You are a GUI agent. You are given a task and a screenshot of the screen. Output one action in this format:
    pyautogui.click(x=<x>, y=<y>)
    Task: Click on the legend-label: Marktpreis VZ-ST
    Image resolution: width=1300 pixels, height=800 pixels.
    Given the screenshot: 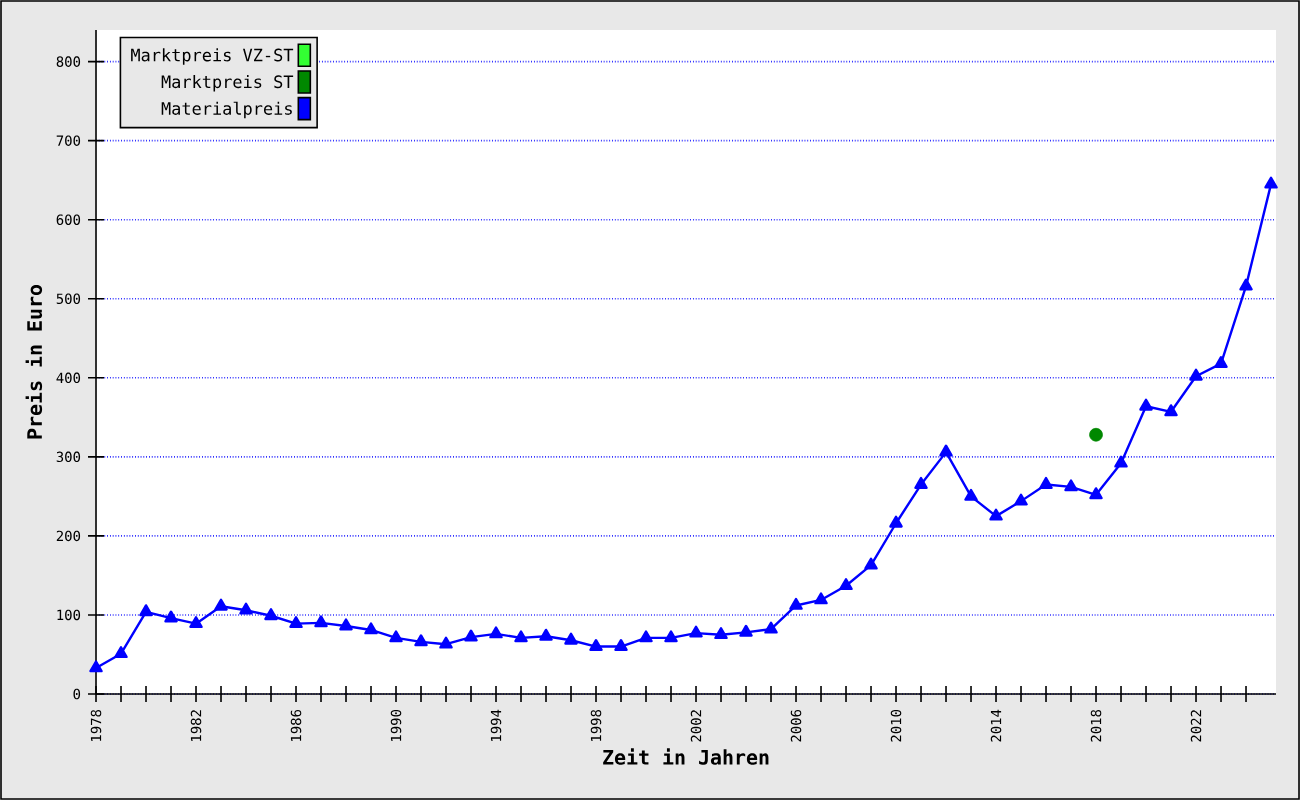 What is the action you would take?
    pyautogui.click(x=212, y=56)
    